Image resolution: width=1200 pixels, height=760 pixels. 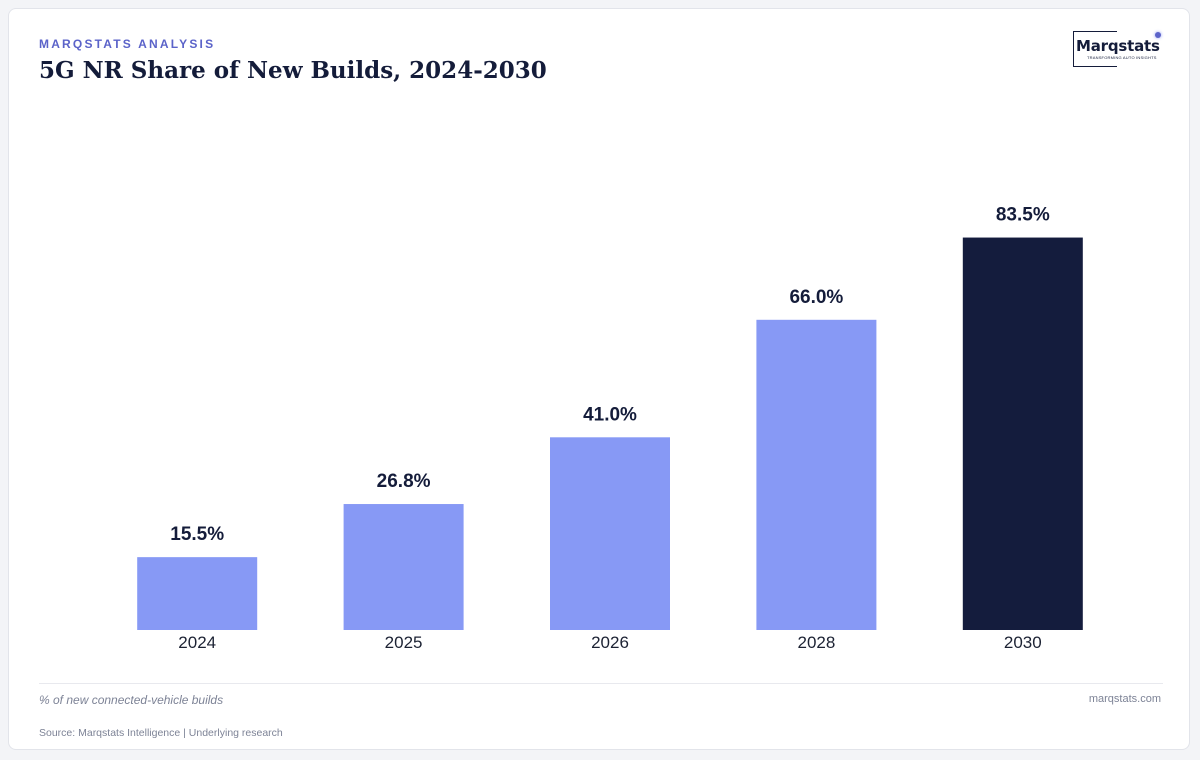 I want to click on chart-title: 5G NR Share of New Builds, 2024-2030, so click(x=293, y=70).